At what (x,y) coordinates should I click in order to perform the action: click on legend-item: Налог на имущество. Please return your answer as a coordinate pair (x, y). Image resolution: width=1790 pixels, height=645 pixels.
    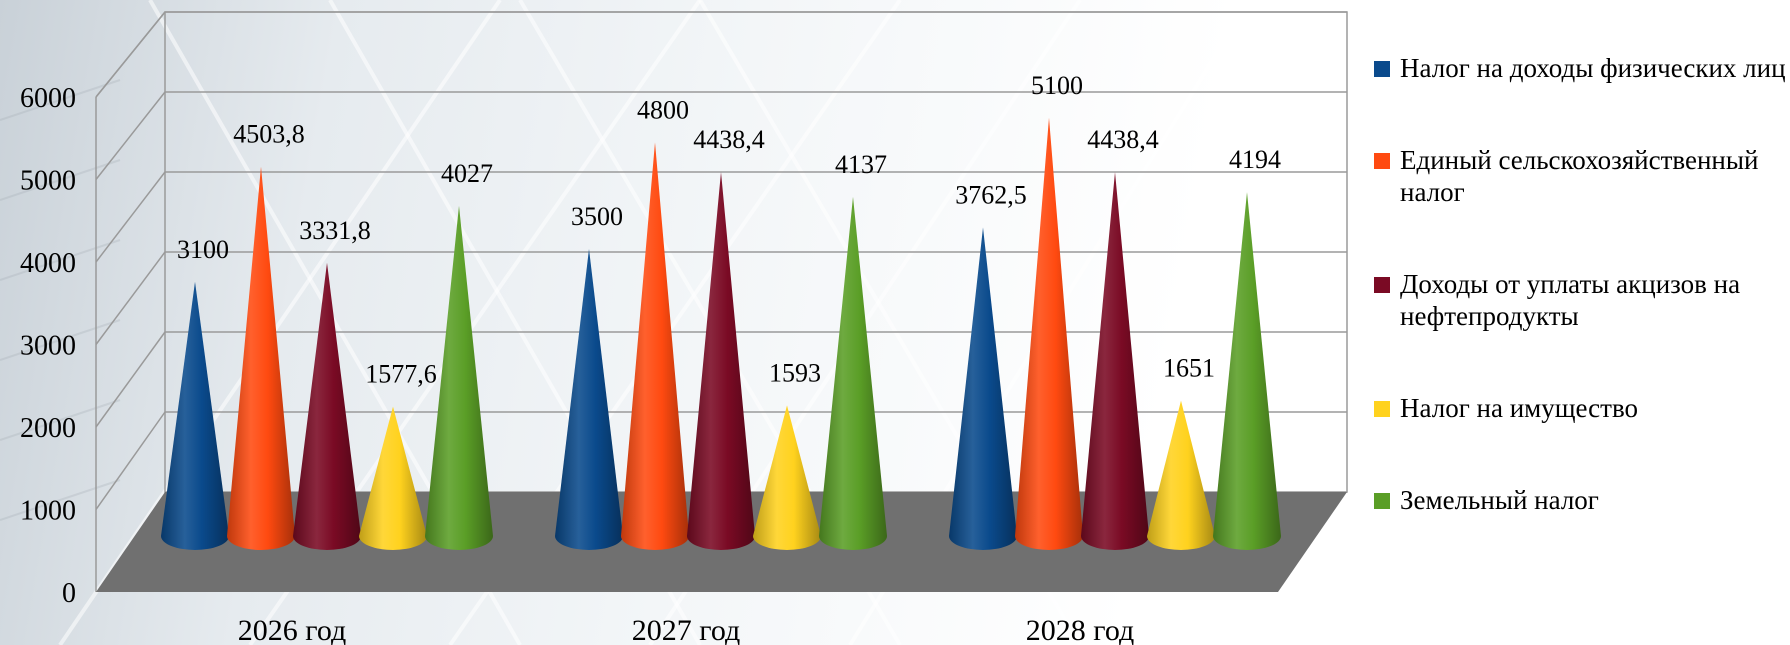
    Looking at the image, I should click on (1579, 408).